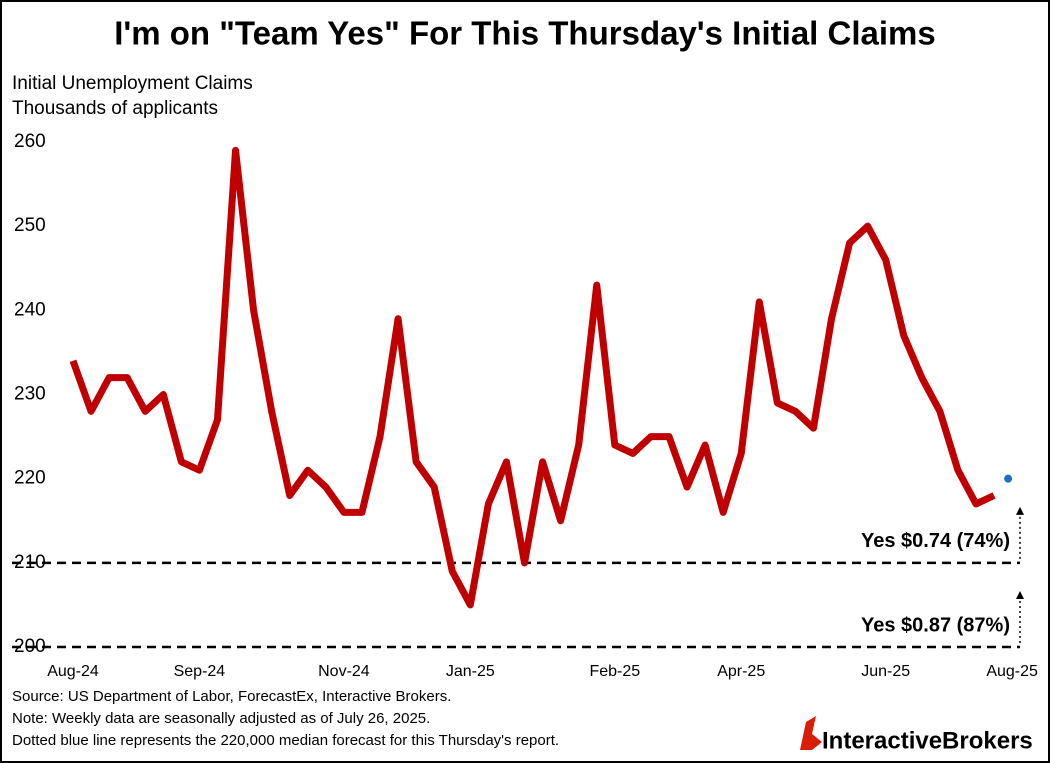 This screenshot has width=1050, height=763. I want to click on forecast-point, so click(1008, 478).